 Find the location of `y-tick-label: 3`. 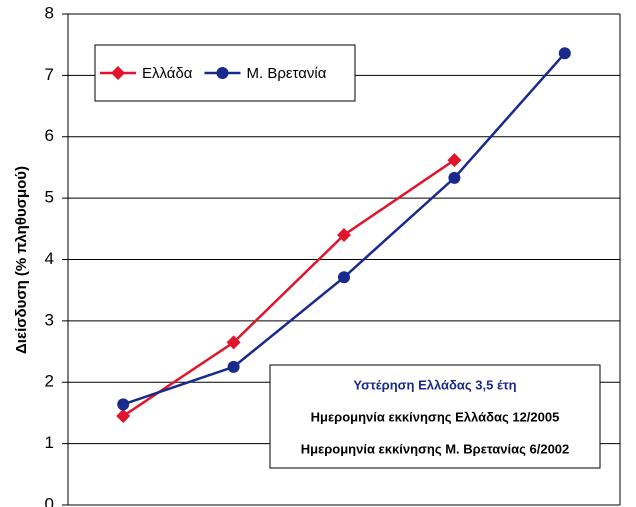

y-tick-label: 3 is located at coordinates (49, 319).